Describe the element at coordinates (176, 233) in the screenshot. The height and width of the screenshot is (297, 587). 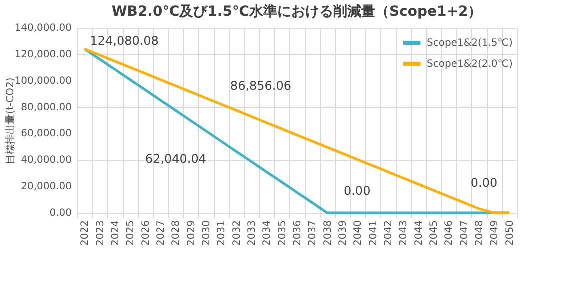
I see `x-tick-label: 2028` at that location.